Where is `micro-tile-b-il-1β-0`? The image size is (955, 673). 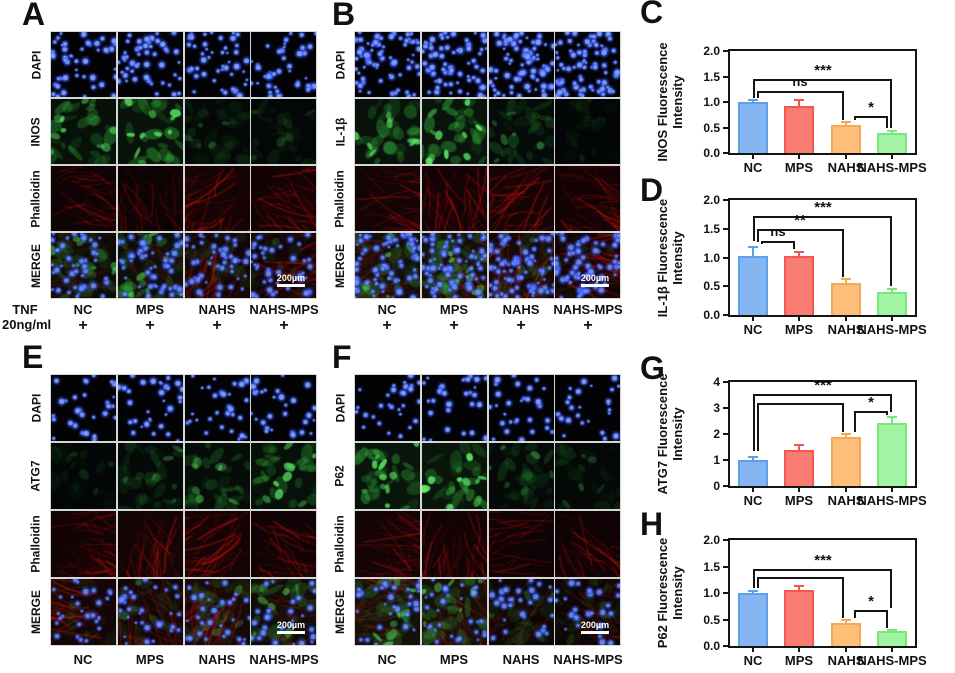 micro-tile-b-il-1β-0 is located at coordinates (387, 131).